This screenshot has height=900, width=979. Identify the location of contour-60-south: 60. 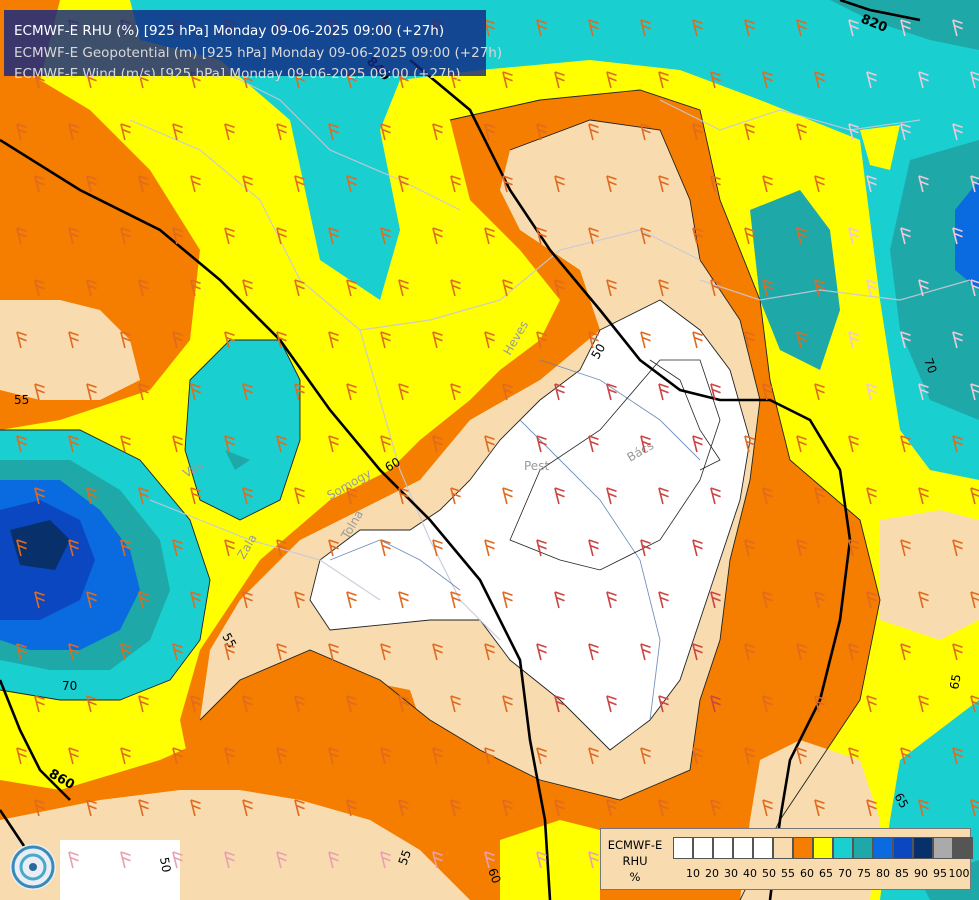
(494, 875).